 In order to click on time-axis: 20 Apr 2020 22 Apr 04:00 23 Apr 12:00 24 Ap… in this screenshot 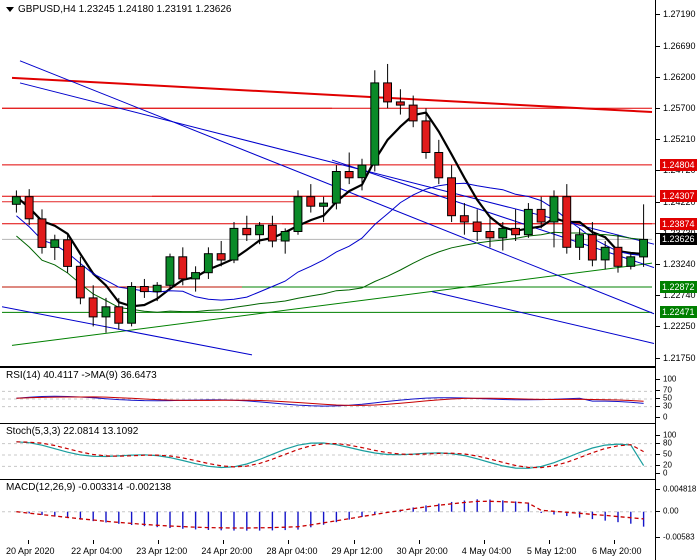, I will do `click(328, 550)`.